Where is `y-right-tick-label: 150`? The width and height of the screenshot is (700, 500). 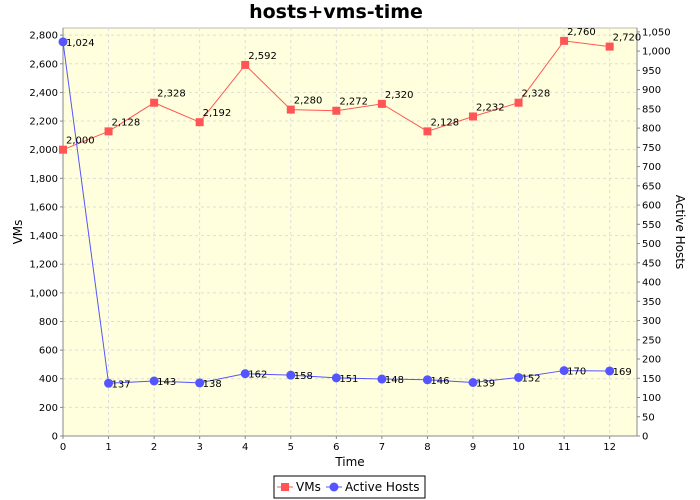
y-right-tick-label: 150 is located at coordinates (651, 379).